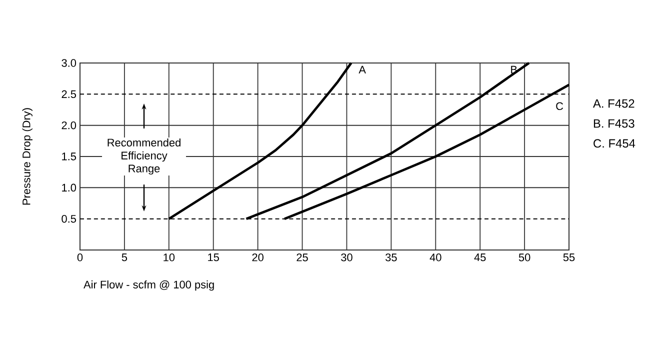 This screenshot has height=349, width=650. What do you see at coordinates (69, 218) in the screenshot?
I see `y-tick-label: 0.5` at bounding box center [69, 218].